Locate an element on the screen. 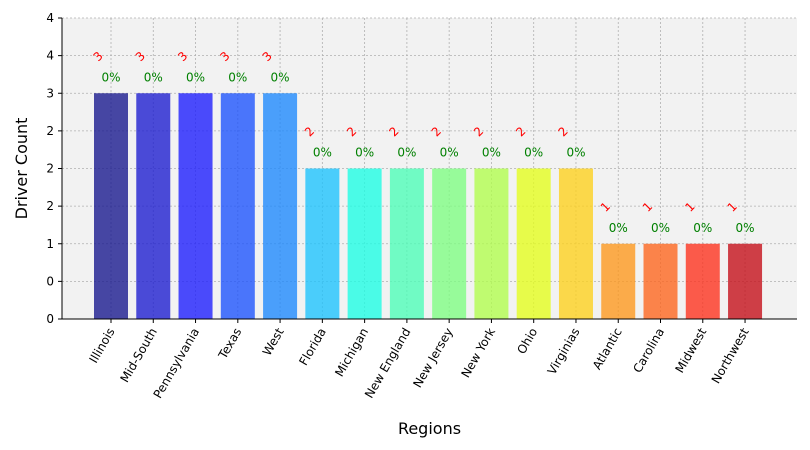 This screenshot has width=810, height=450. x-tick-label: Carolina is located at coordinates (648, 351).